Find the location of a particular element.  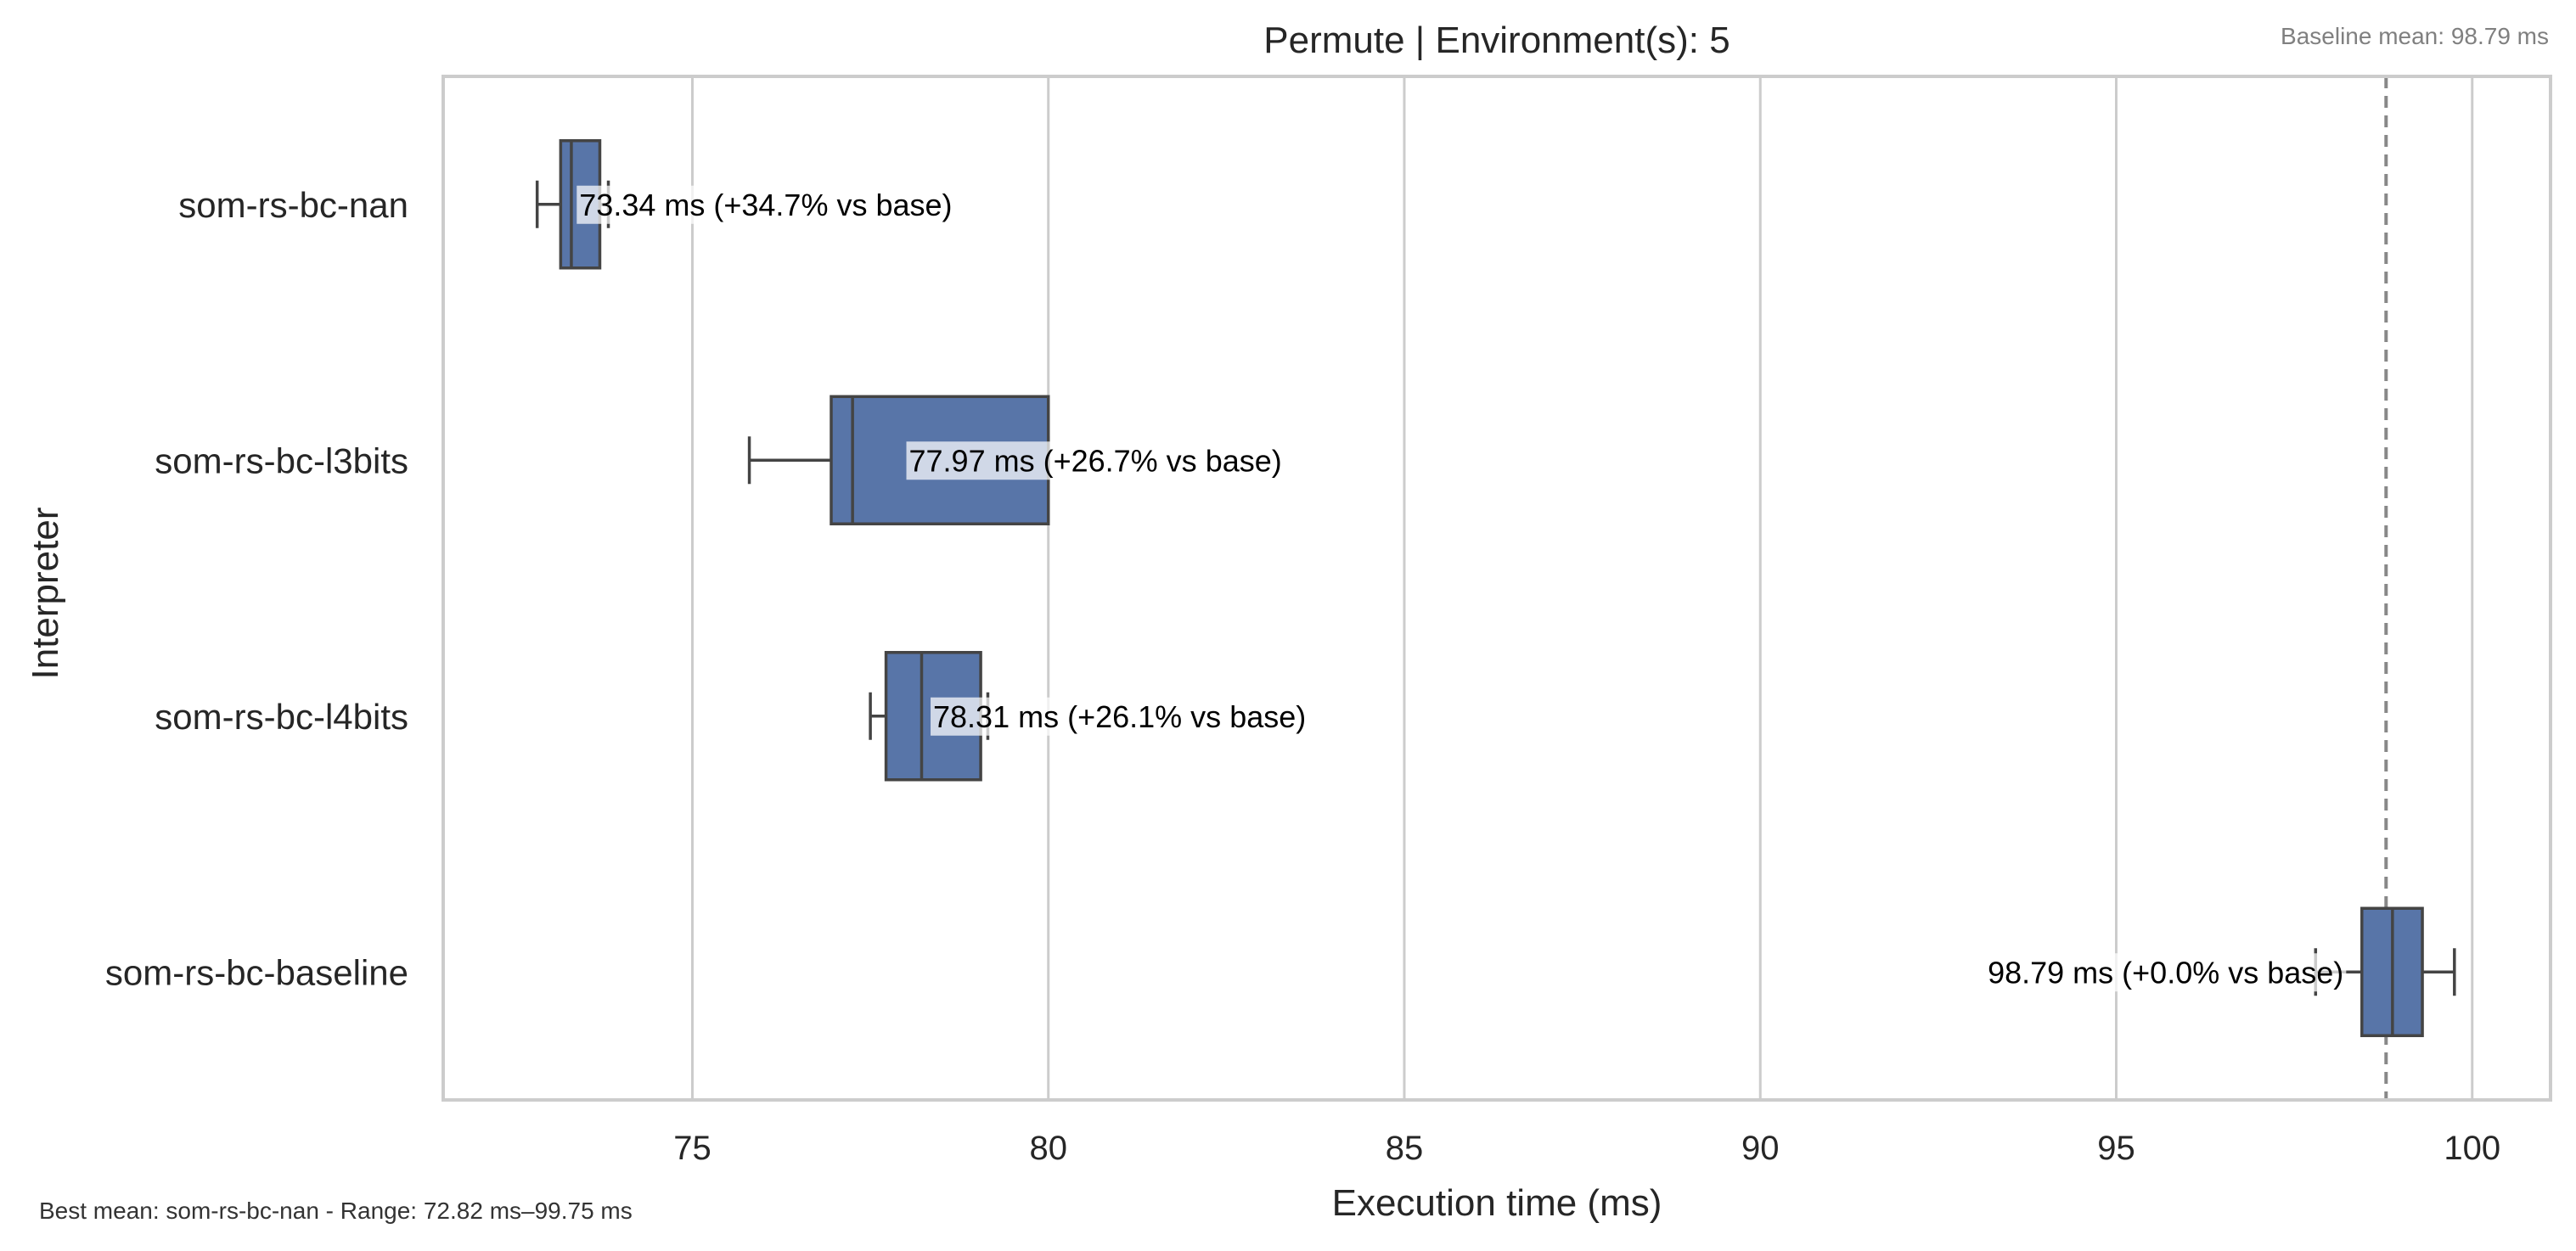

x-tick-labels: 75 80 85 90 95 100 is located at coordinates (1586, 1149).